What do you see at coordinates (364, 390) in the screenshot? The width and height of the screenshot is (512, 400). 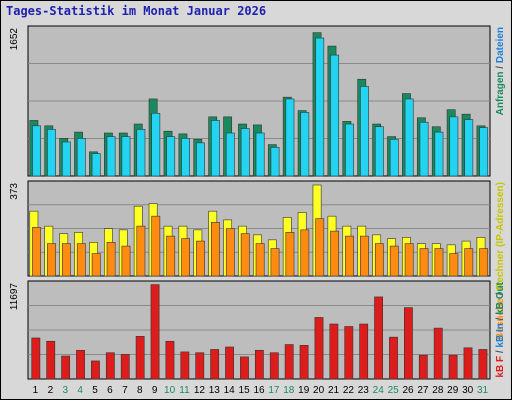 I see `day-label-23: 23` at bounding box center [364, 390].